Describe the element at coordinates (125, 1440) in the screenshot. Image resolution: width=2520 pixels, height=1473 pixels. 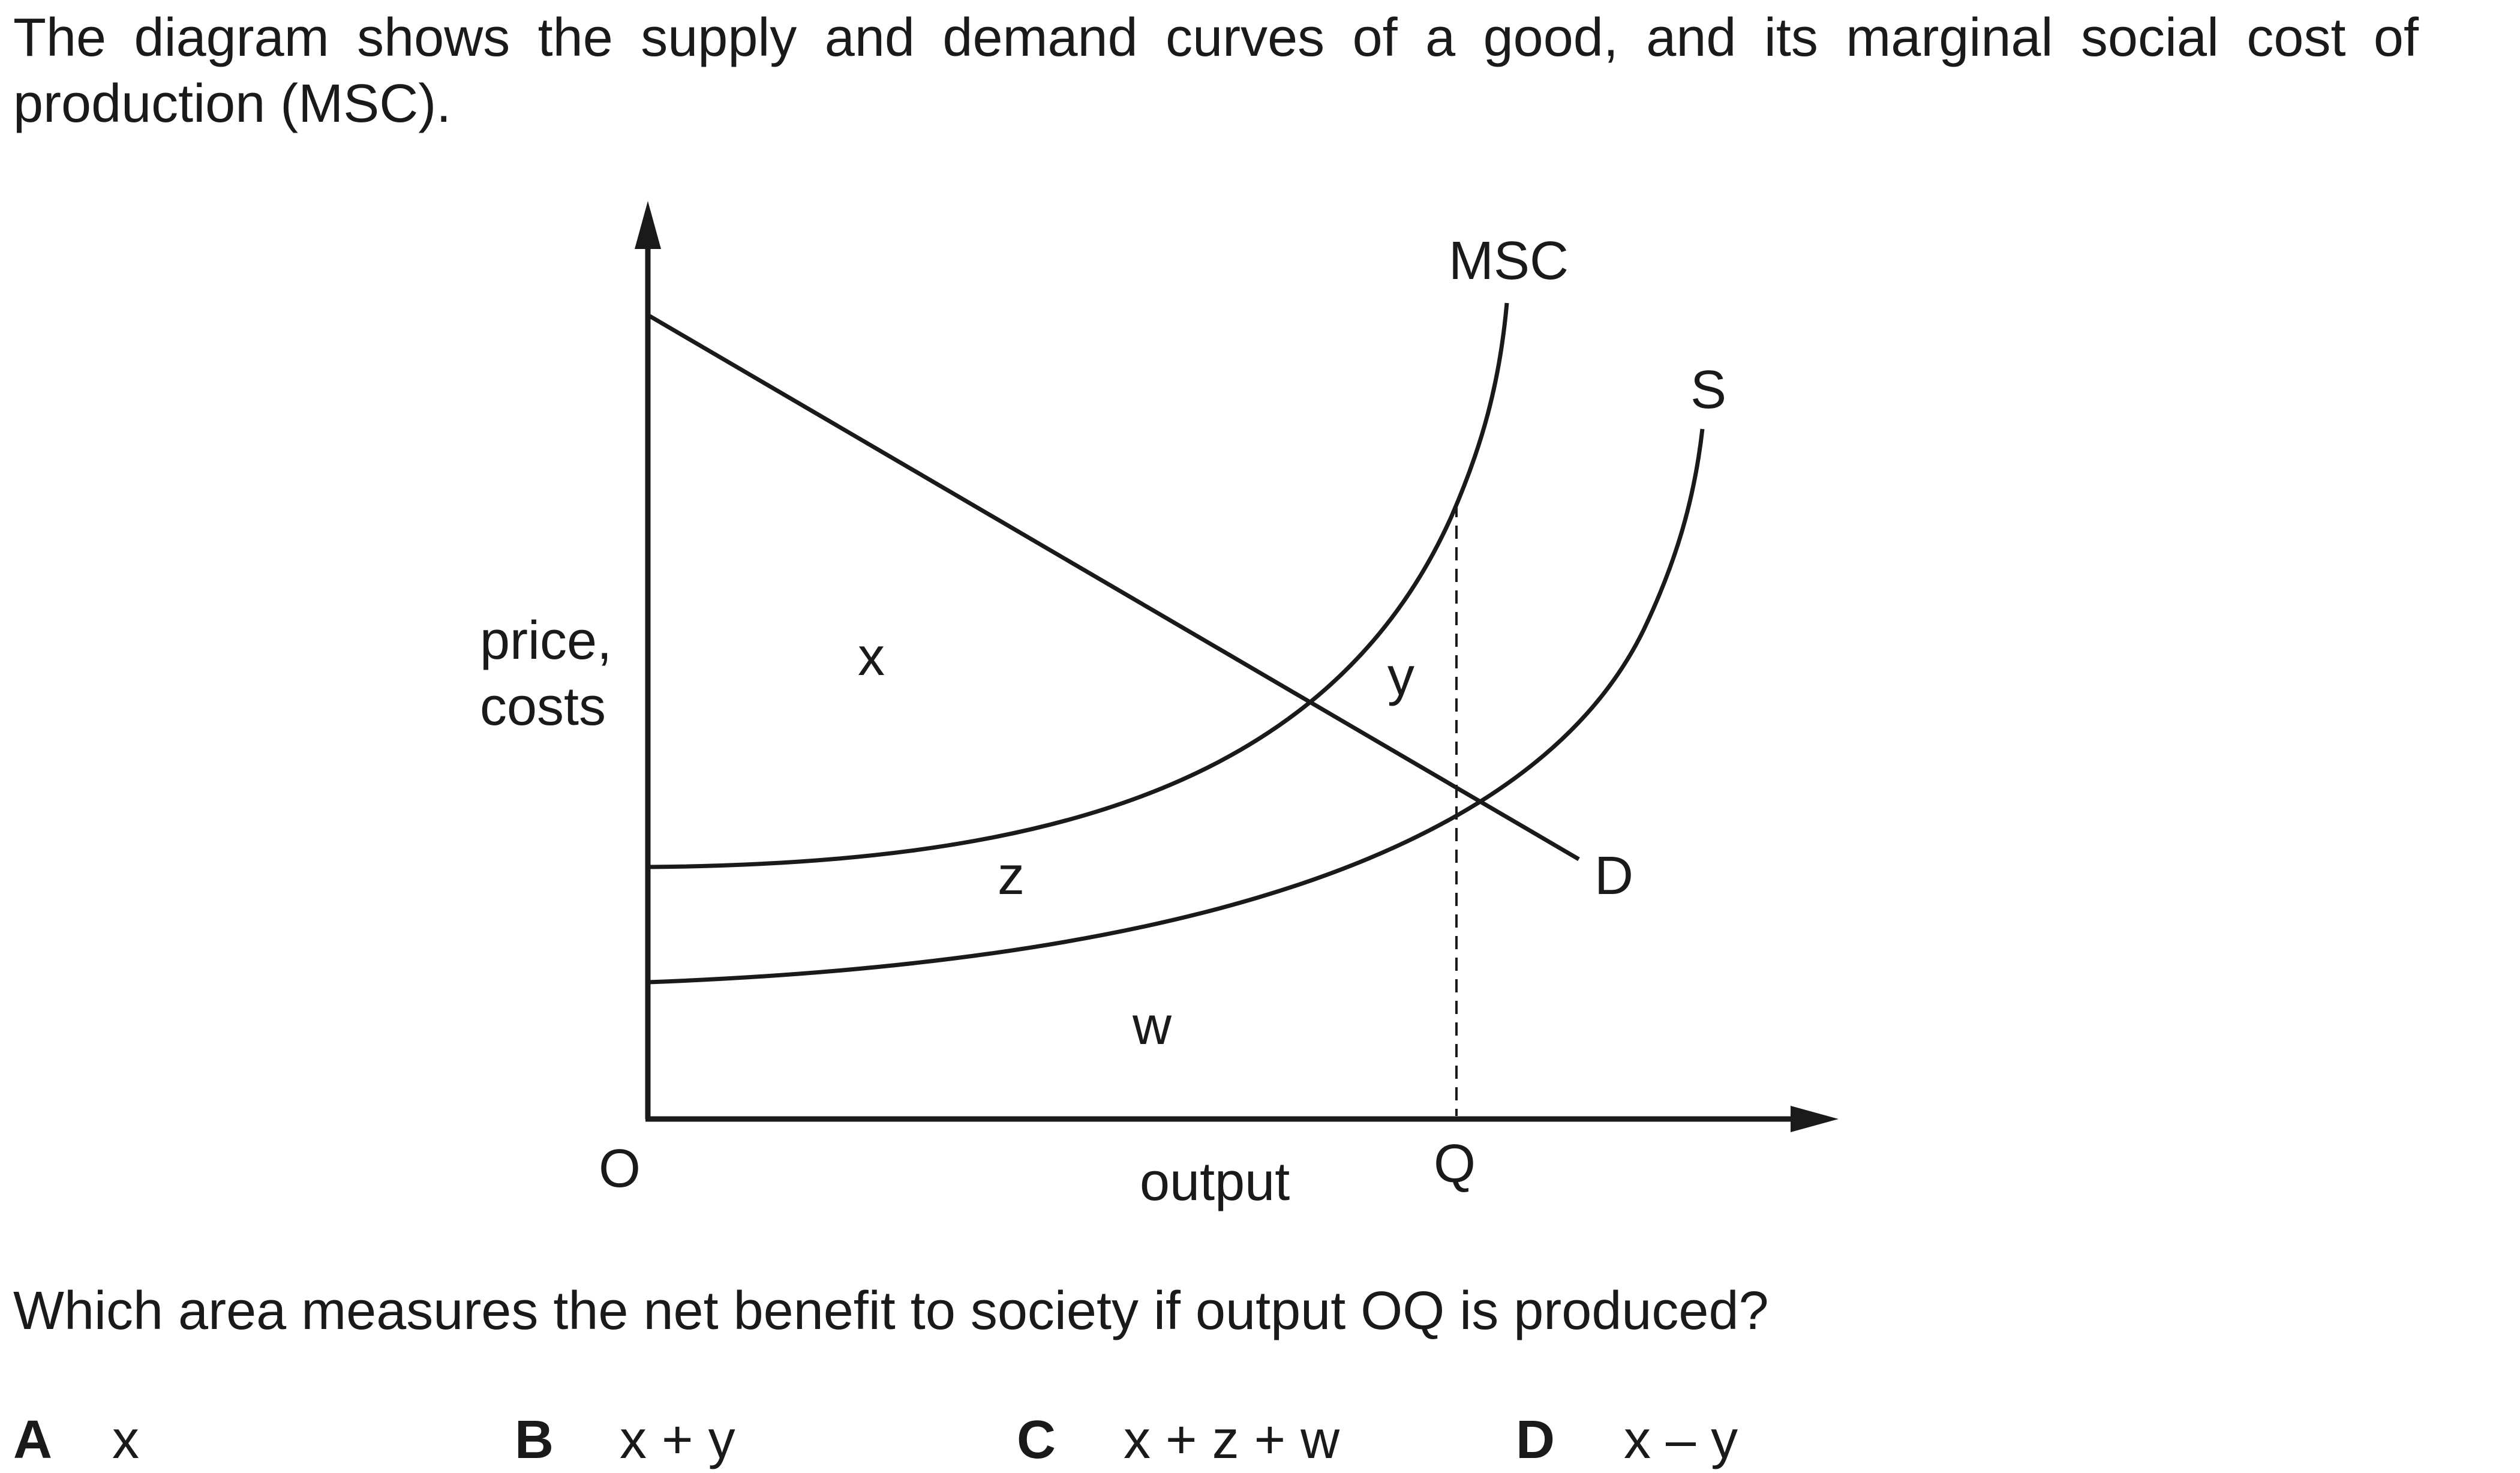
I see `option-a-text: x` at that location.